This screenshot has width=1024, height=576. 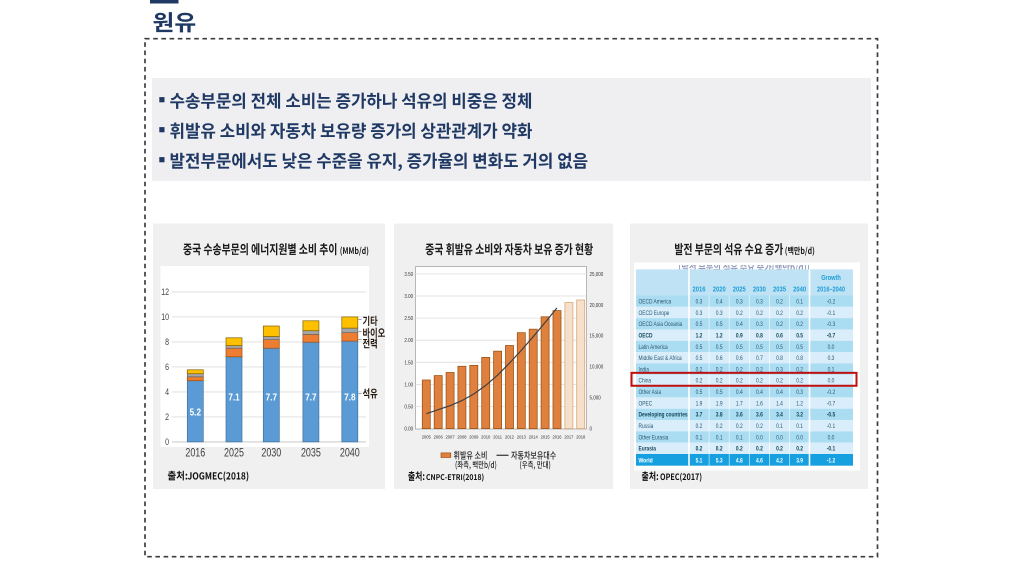 I want to click on svg-text: Developing countries, so click(x=663, y=415).